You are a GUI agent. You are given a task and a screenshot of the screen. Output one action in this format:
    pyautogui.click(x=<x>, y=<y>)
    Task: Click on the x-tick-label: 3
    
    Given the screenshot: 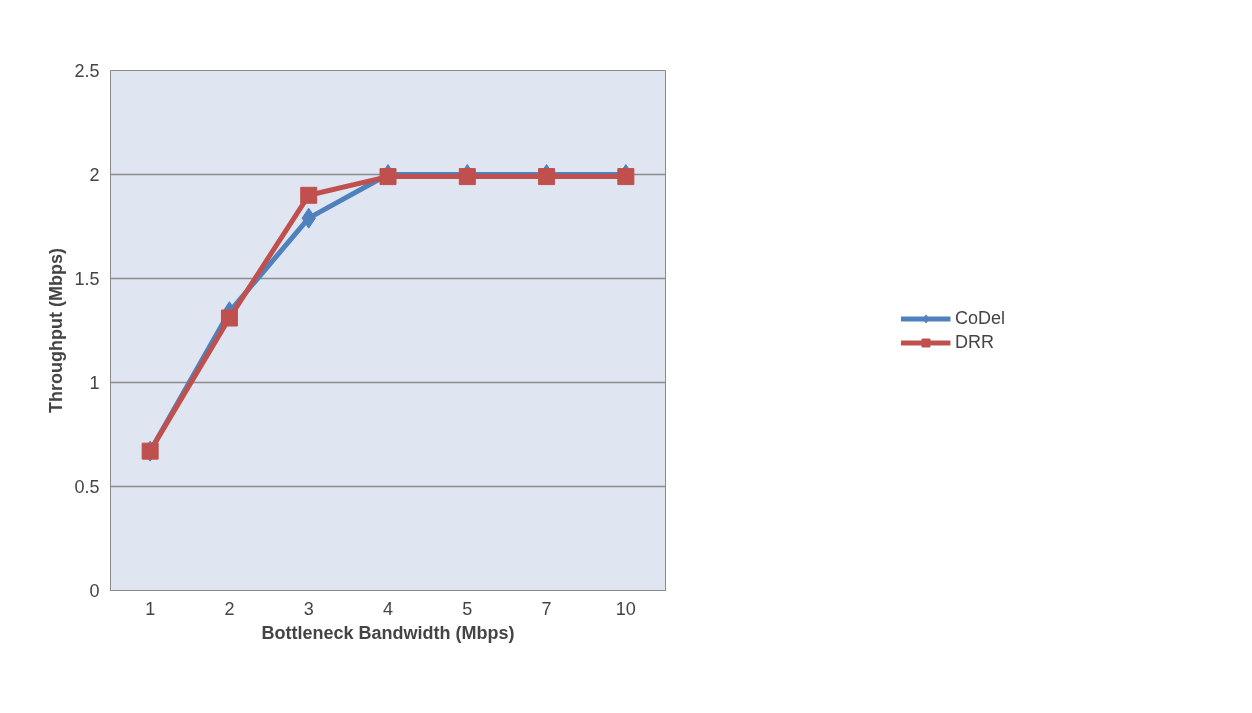 What is the action you would take?
    pyautogui.click(x=308, y=608)
    